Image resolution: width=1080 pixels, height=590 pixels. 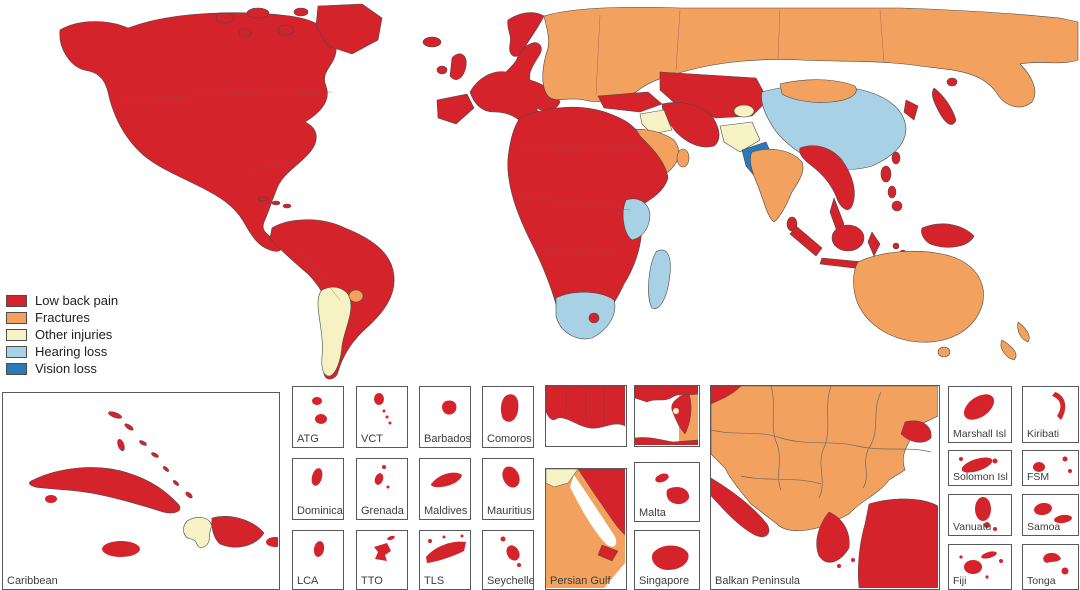 I want to click on inset-maldives: Maldives, so click(x=445, y=489).